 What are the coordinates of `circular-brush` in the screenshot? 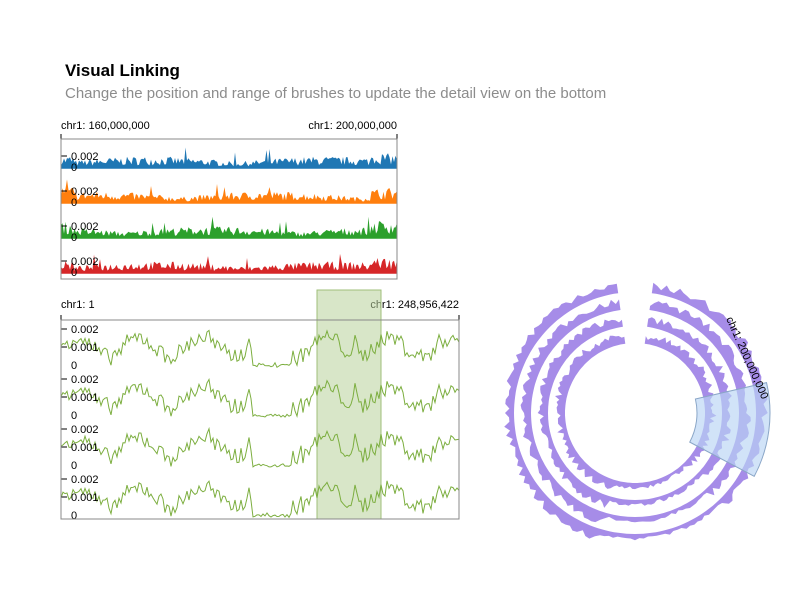 It's located at (730, 430).